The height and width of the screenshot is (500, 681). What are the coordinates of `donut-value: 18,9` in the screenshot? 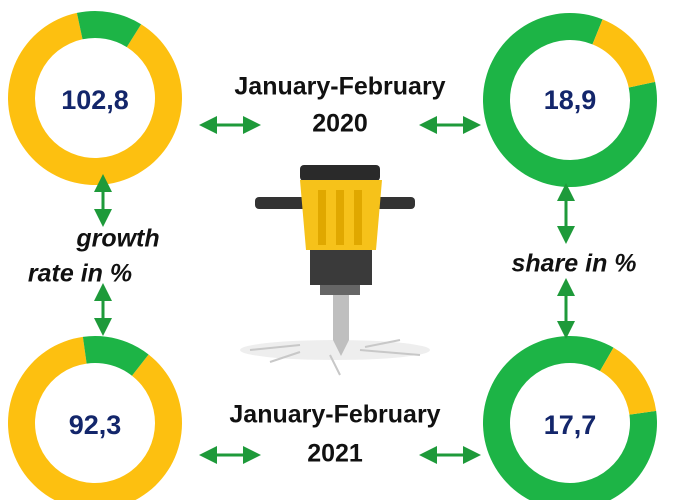 It's located at (570, 100).